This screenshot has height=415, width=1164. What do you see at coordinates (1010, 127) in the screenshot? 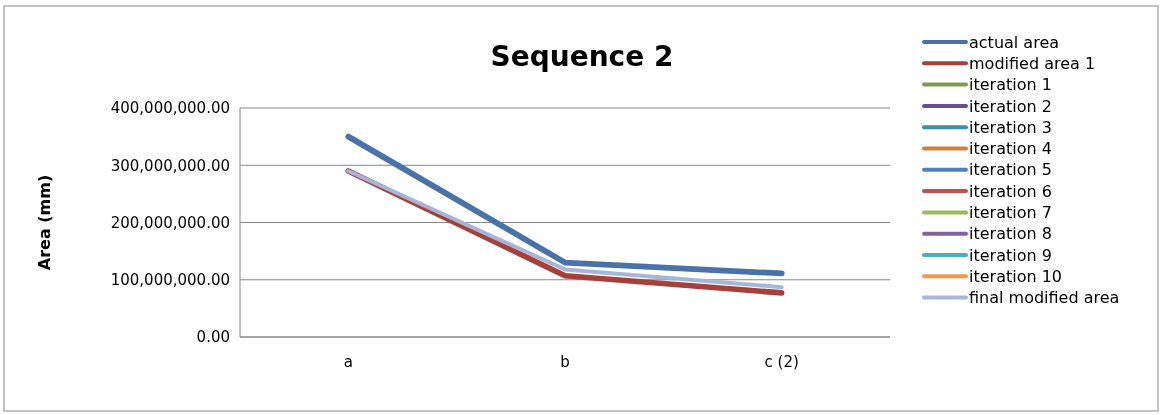
I see `legend-label: iteration 3` at bounding box center [1010, 127].